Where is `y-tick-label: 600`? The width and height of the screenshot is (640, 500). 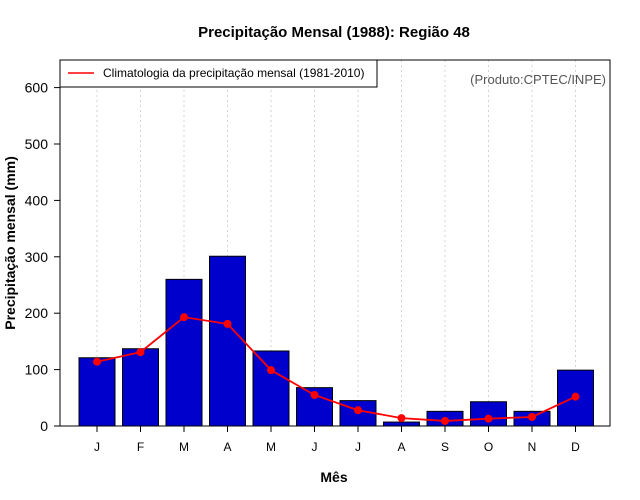
y-tick-label: 600 is located at coordinates (37, 88).